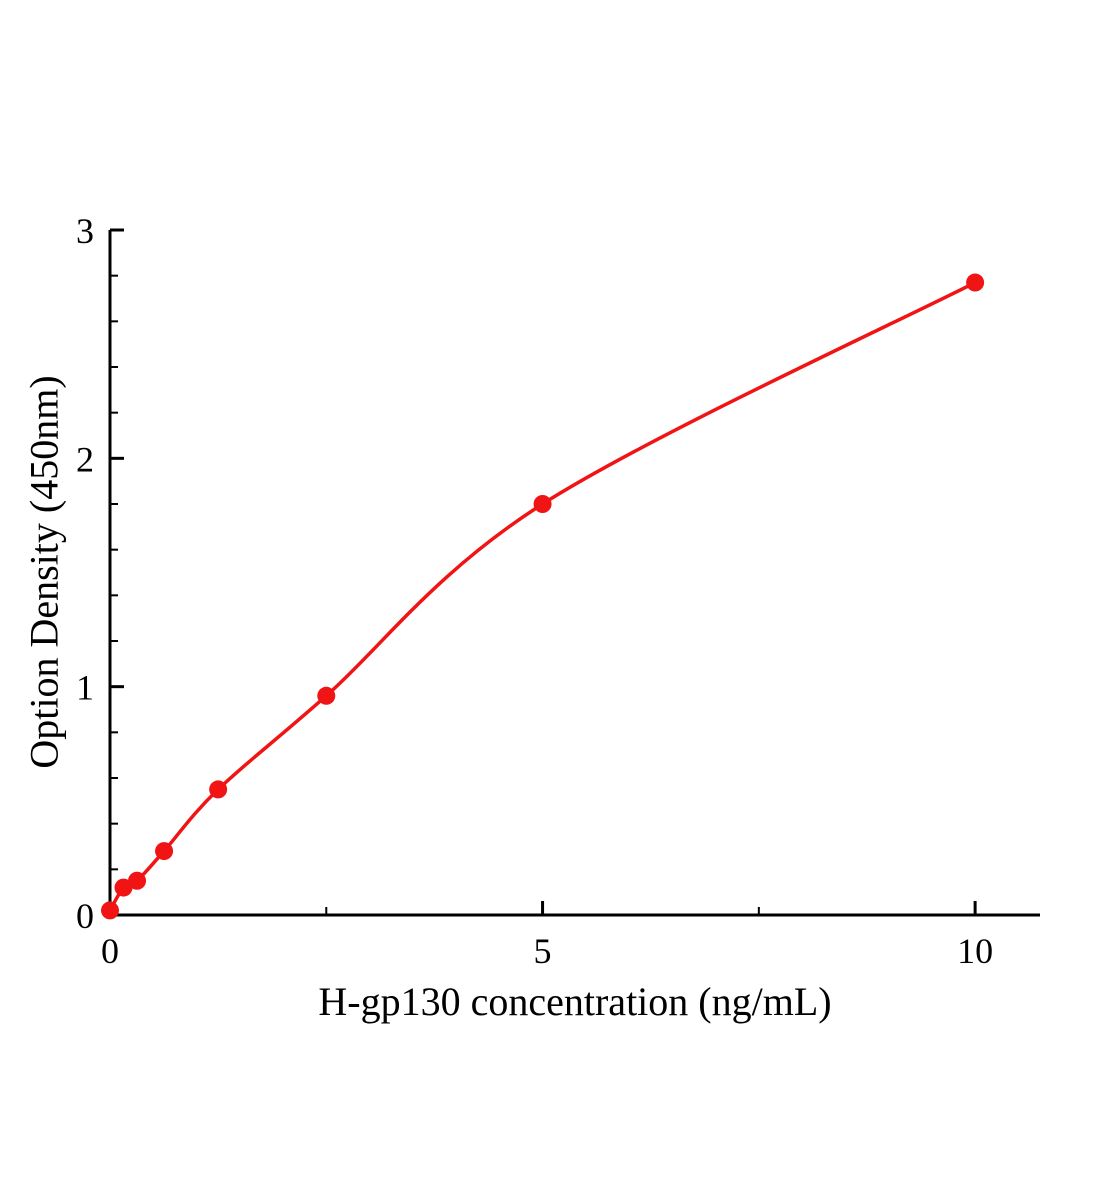 The width and height of the screenshot is (1104, 1200). I want to click on y-tick-label: 2, so click(85, 459).